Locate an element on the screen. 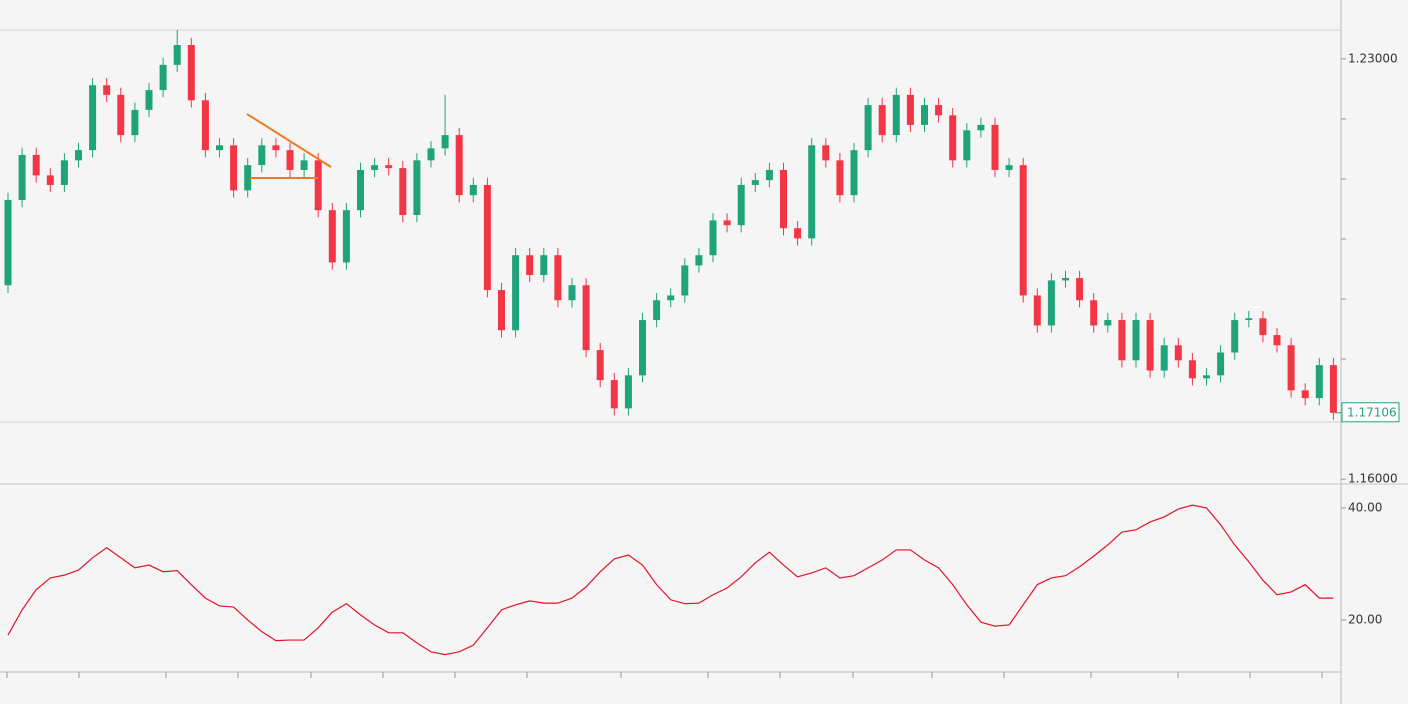 The image size is (1408, 704). last-price-box is located at coordinates (1370, 412).